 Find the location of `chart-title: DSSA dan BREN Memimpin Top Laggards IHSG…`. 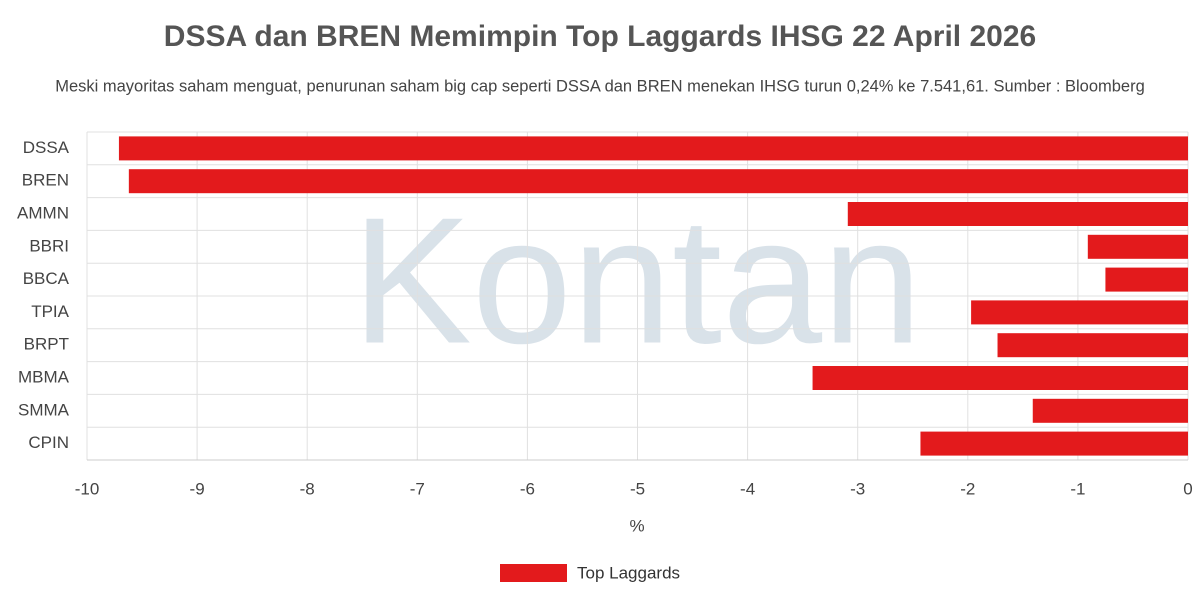

chart-title: DSSA dan BREN Memimpin Top Laggards IHSG… is located at coordinates (600, 36).